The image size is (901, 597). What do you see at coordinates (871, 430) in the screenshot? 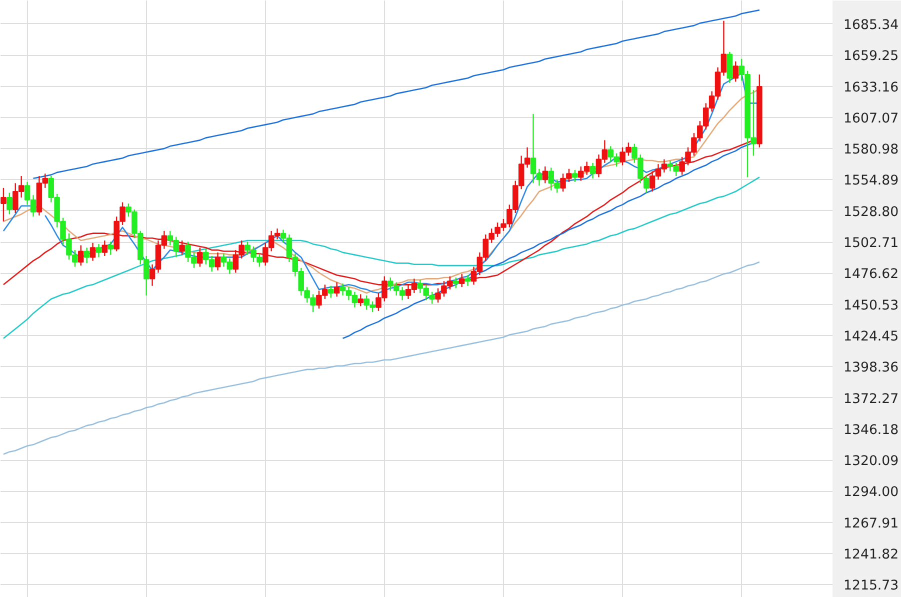
I see `y-tick-label: 1346.18` at bounding box center [871, 430].